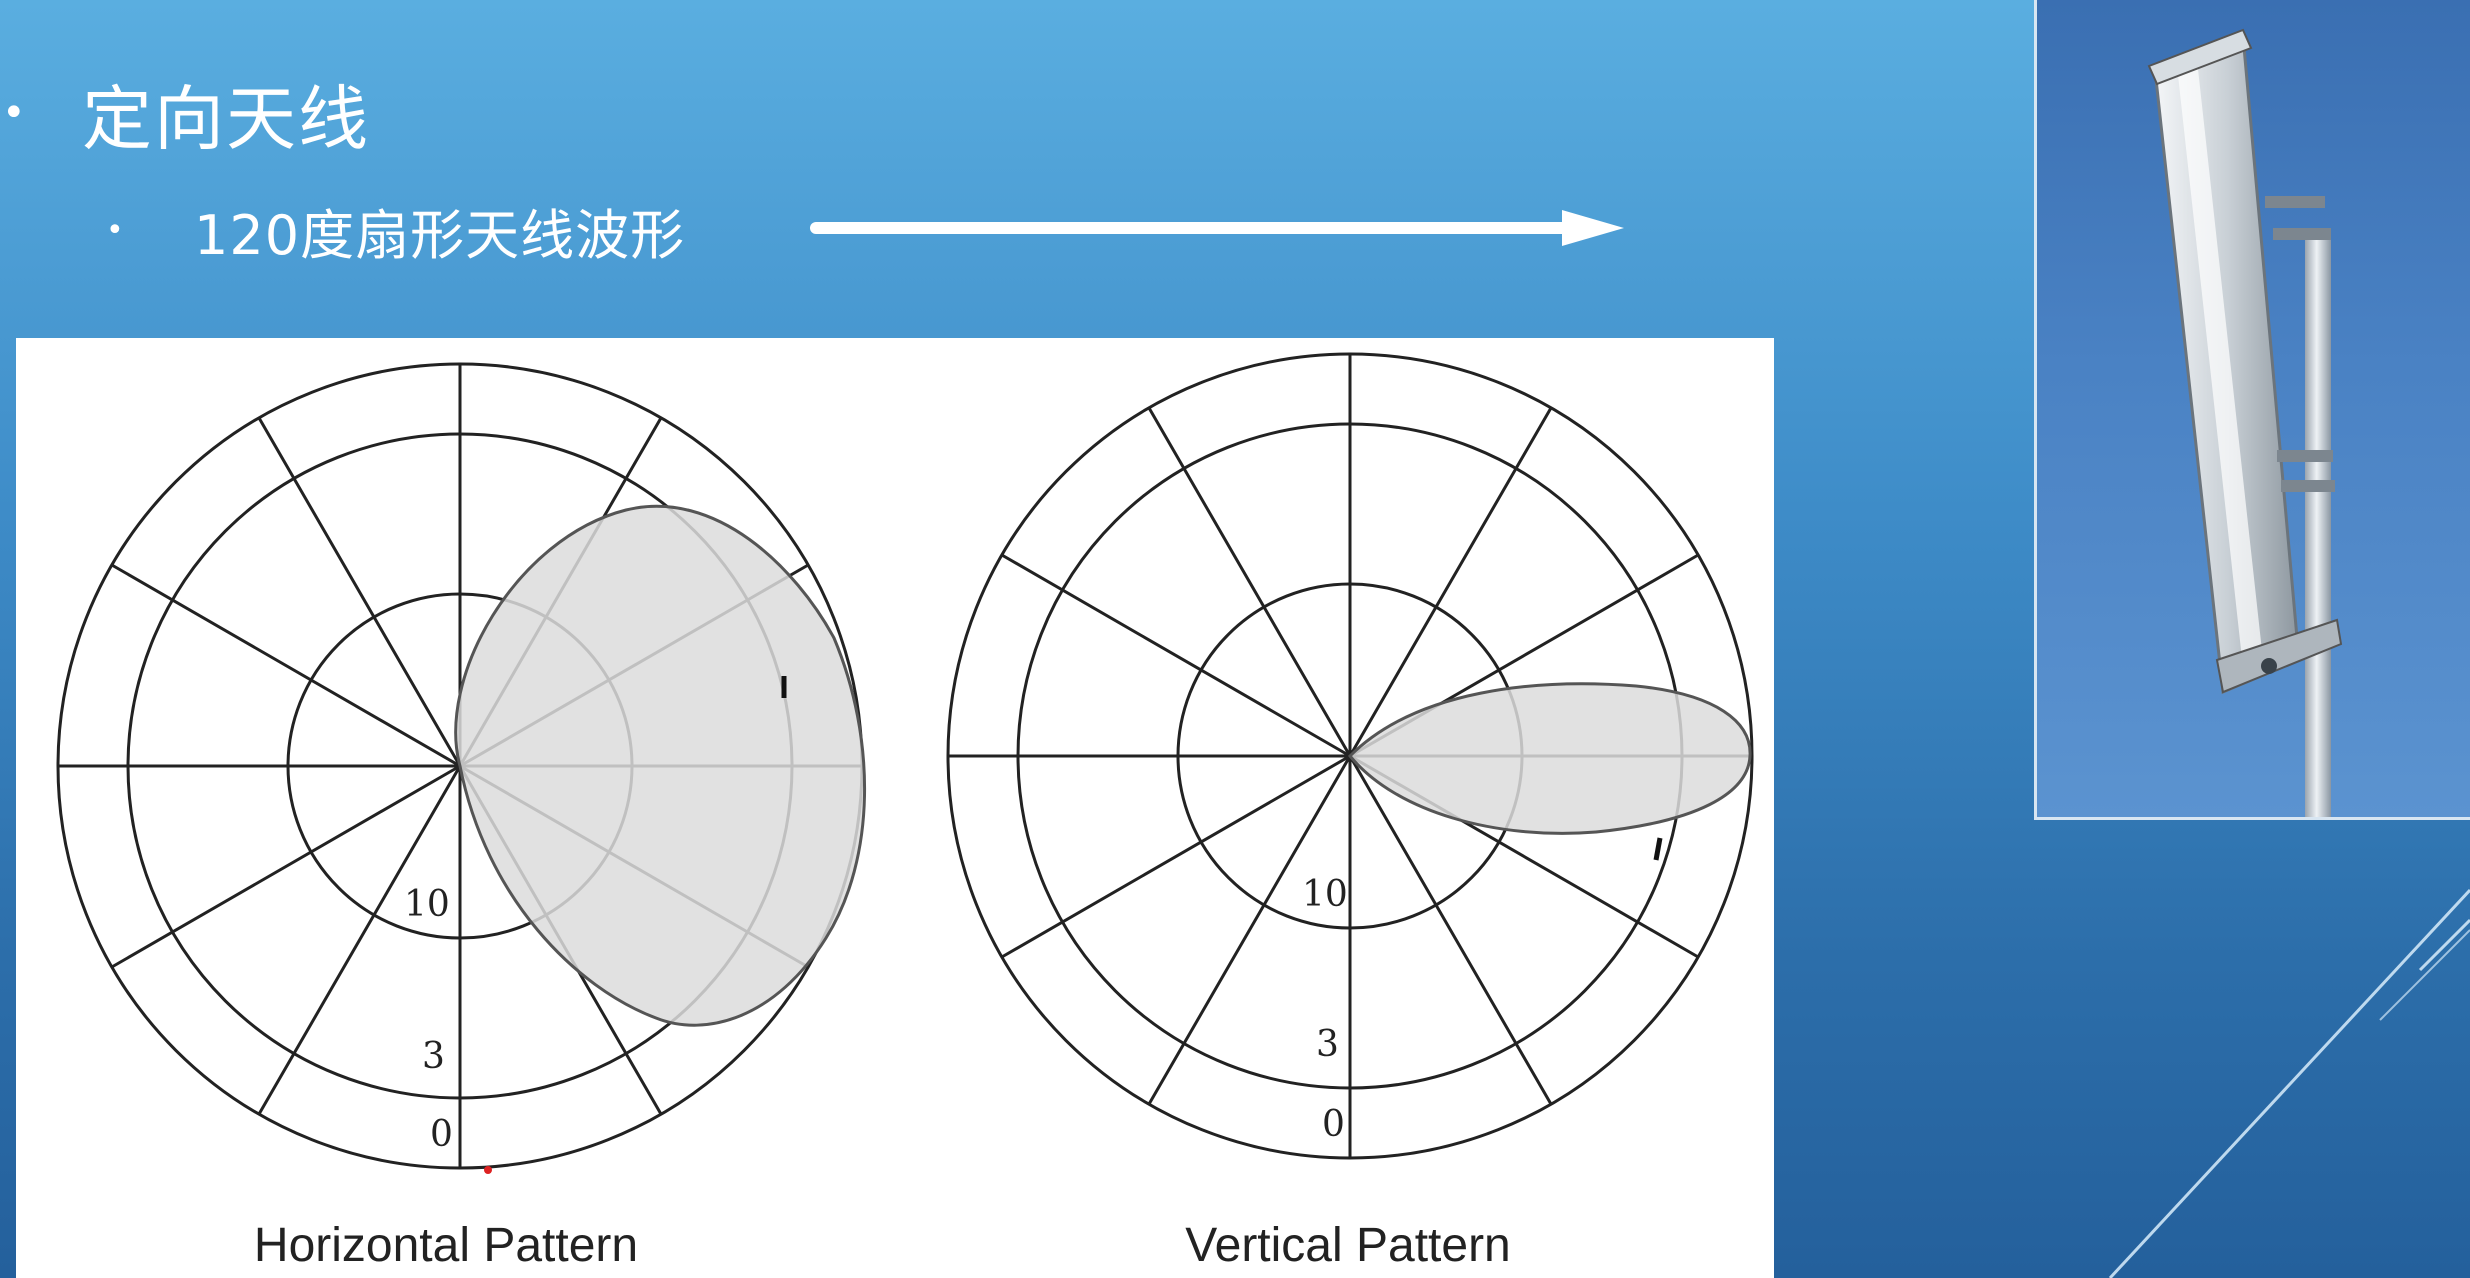  Describe the element at coordinates (1327, 1044) in the screenshot. I see `ring-label-3-right: 3` at that location.